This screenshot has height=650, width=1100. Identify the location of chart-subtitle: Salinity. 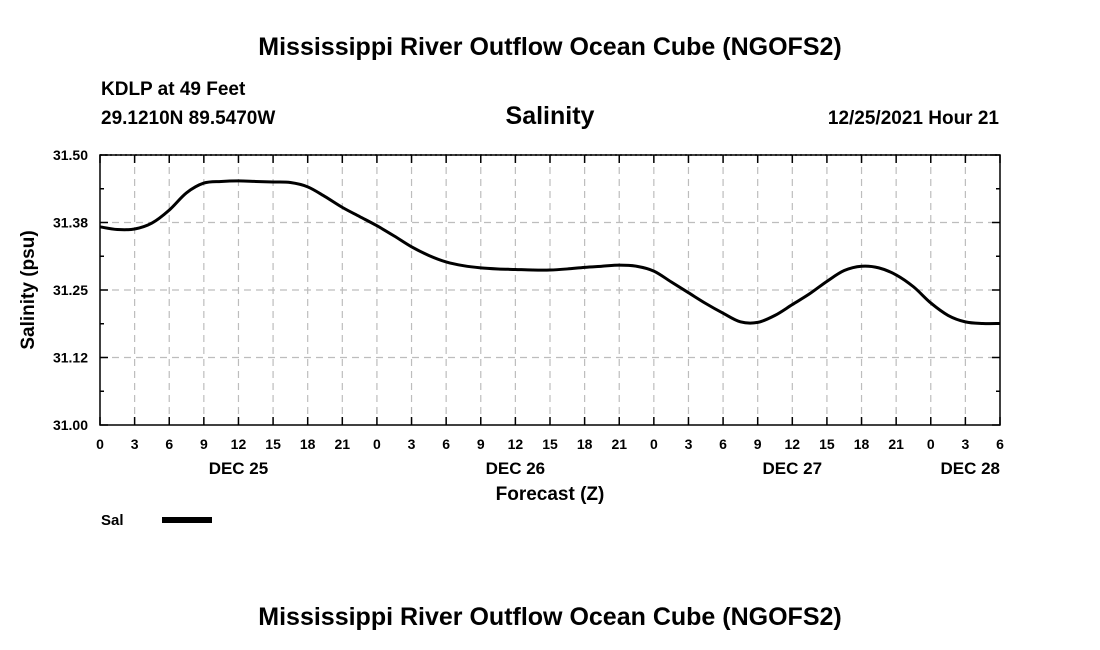
(550, 116).